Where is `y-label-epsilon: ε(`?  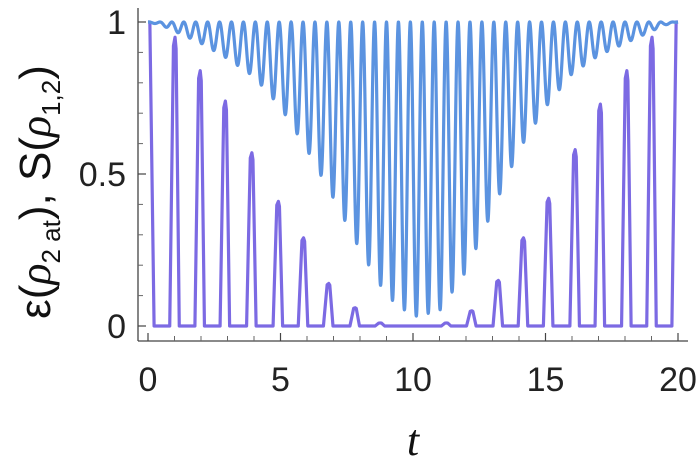
y-label-epsilon: ε( is located at coordinates (35, 301).